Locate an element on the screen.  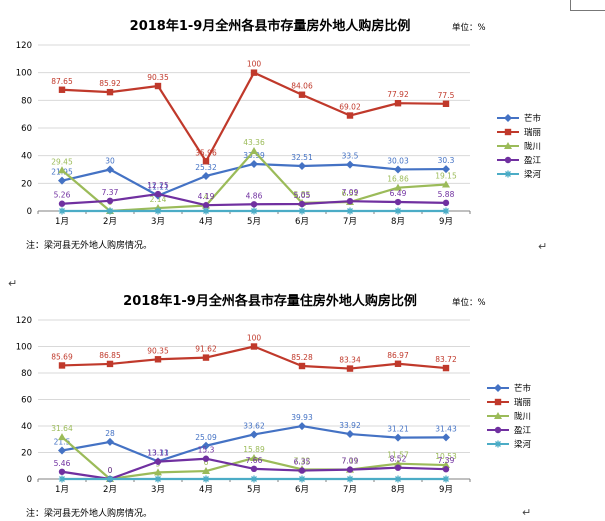
data-label-ruili: 85.92 is located at coordinates (110, 83).